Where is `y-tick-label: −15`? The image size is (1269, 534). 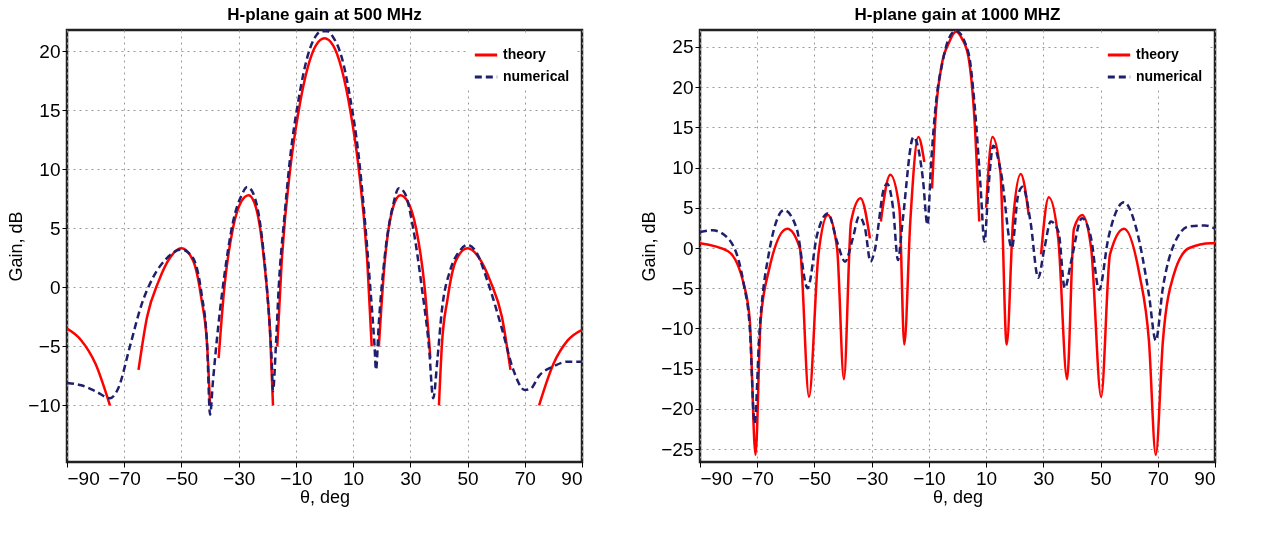 y-tick-label: −15 is located at coordinates (677, 369).